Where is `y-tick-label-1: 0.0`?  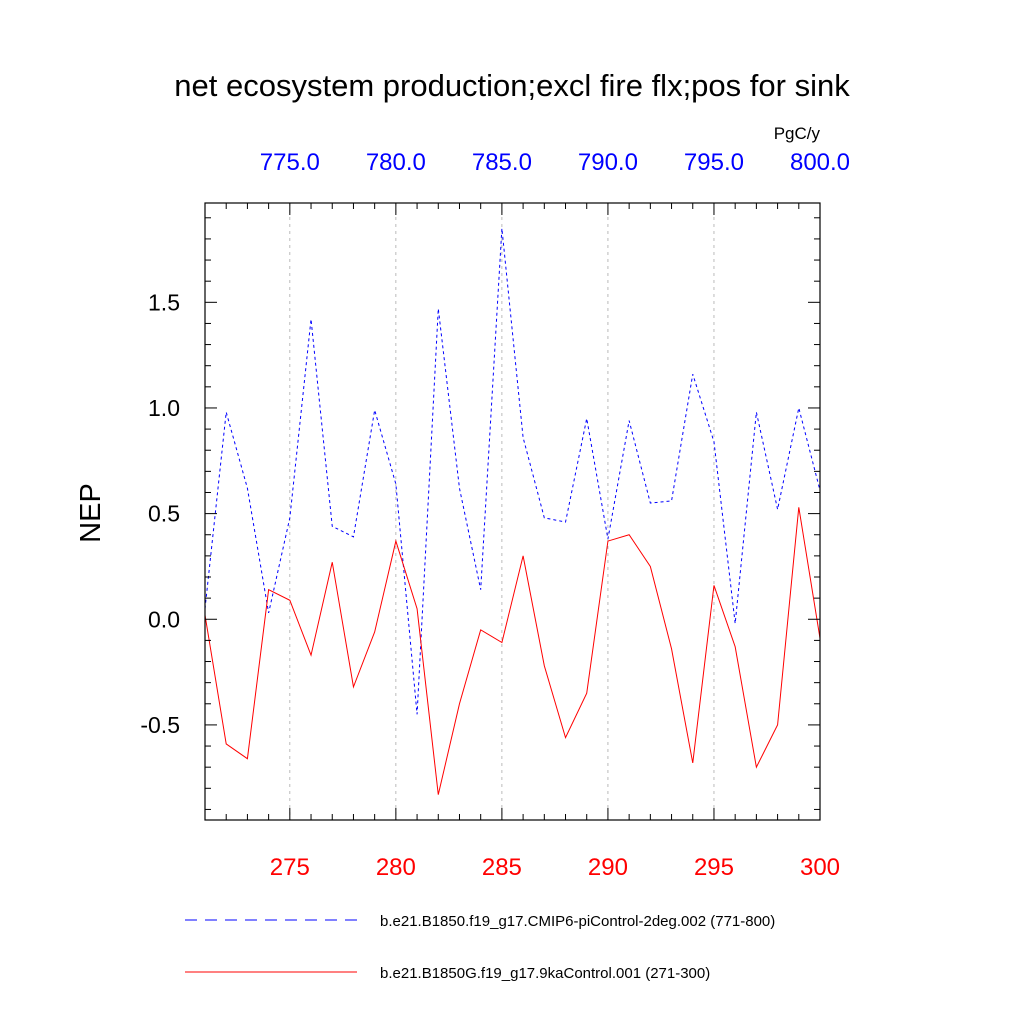 y-tick-label-1: 0.0 is located at coordinates (164, 619).